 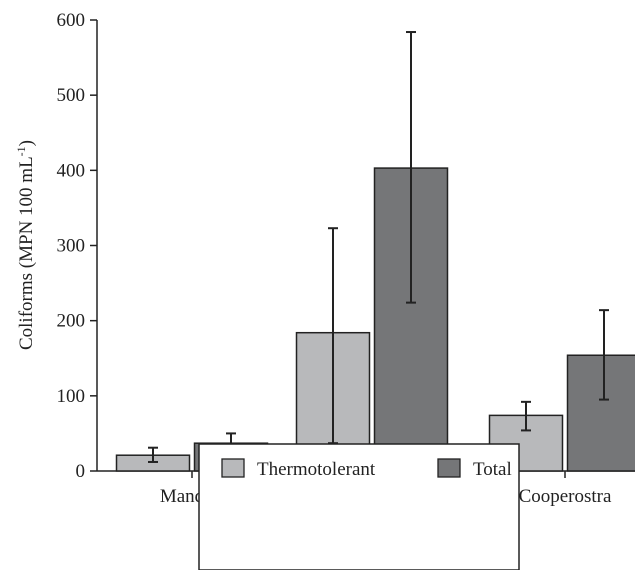 What do you see at coordinates (492, 469) in the screenshot?
I see `legend-label-total: Total` at bounding box center [492, 469].